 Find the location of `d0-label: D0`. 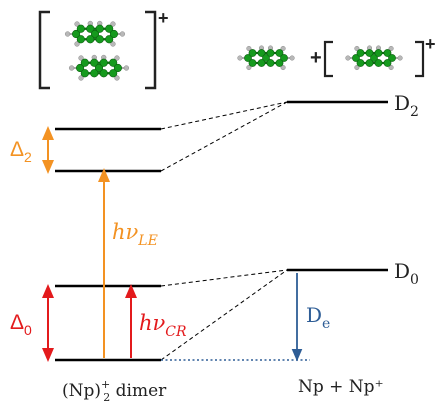

d0-label: D0 is located at coordinates (406, 273).